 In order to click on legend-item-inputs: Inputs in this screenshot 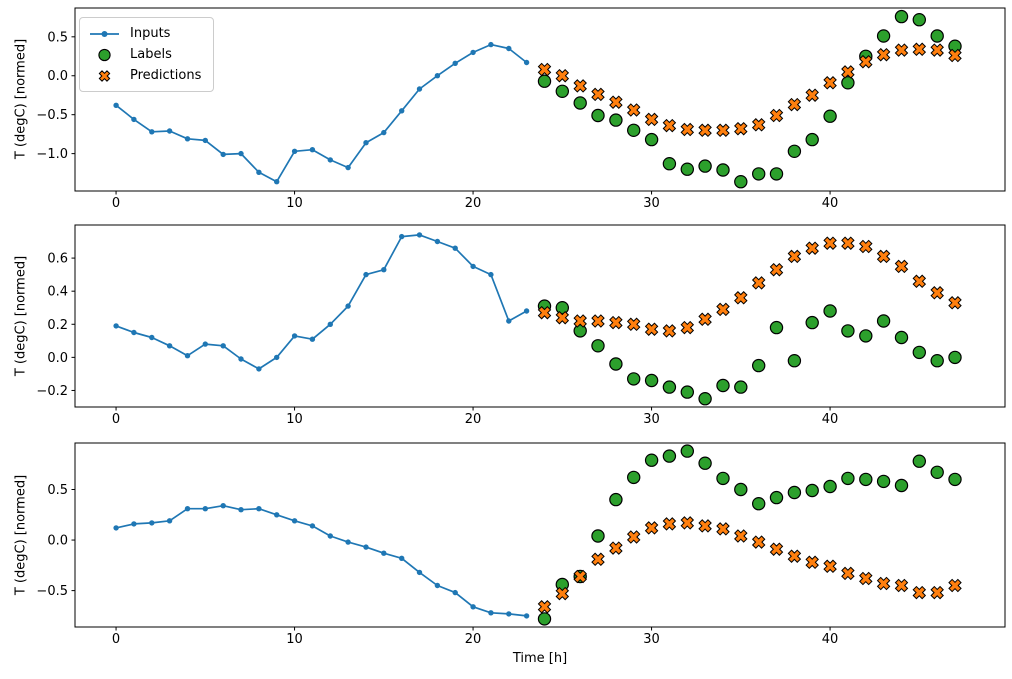, I will do `click(144, 33)`.